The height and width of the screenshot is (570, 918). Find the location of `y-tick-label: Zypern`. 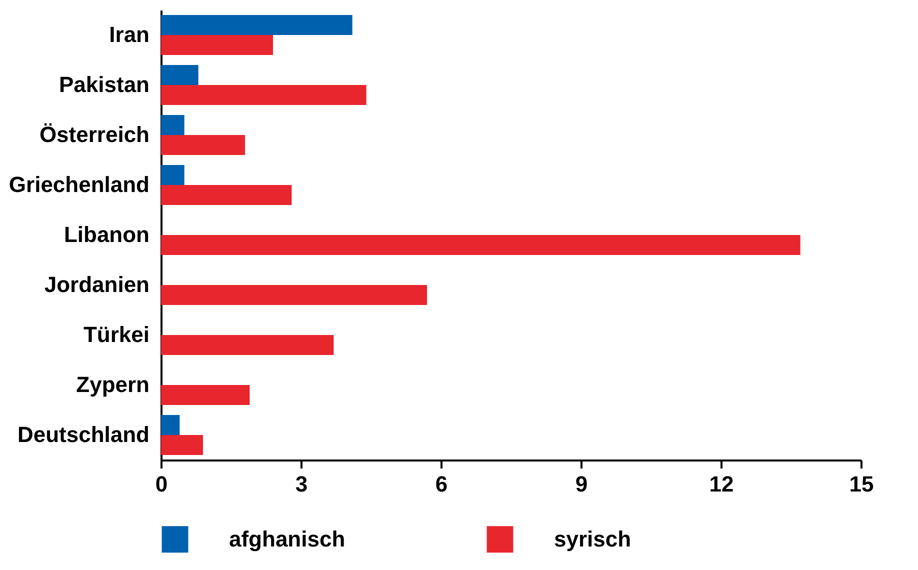

y-tick-label: Zypern is located at coordinates (113, 384).